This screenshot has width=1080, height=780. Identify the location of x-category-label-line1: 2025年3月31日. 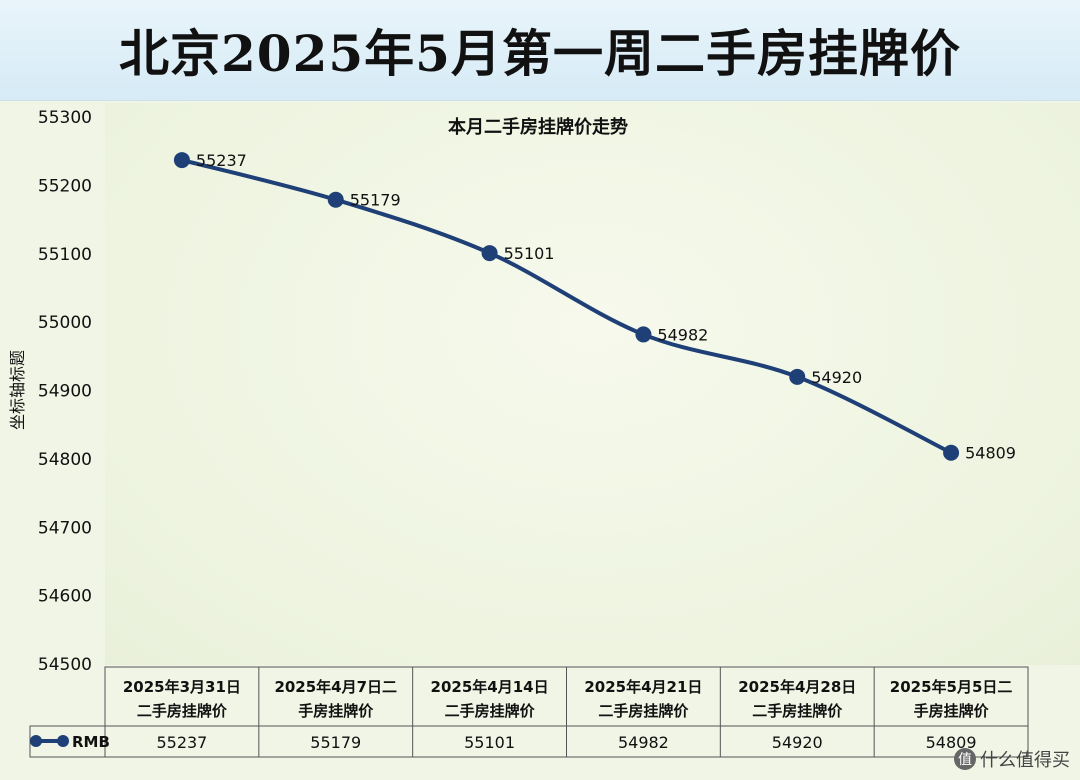
(182, 687).